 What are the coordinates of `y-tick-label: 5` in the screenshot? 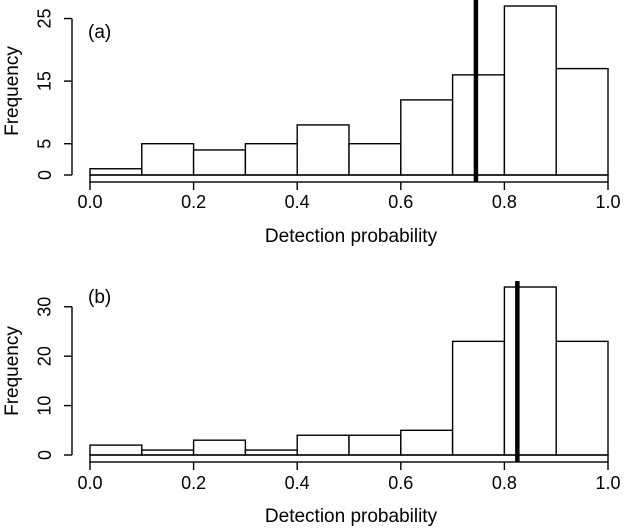 It's located at (45, 144).